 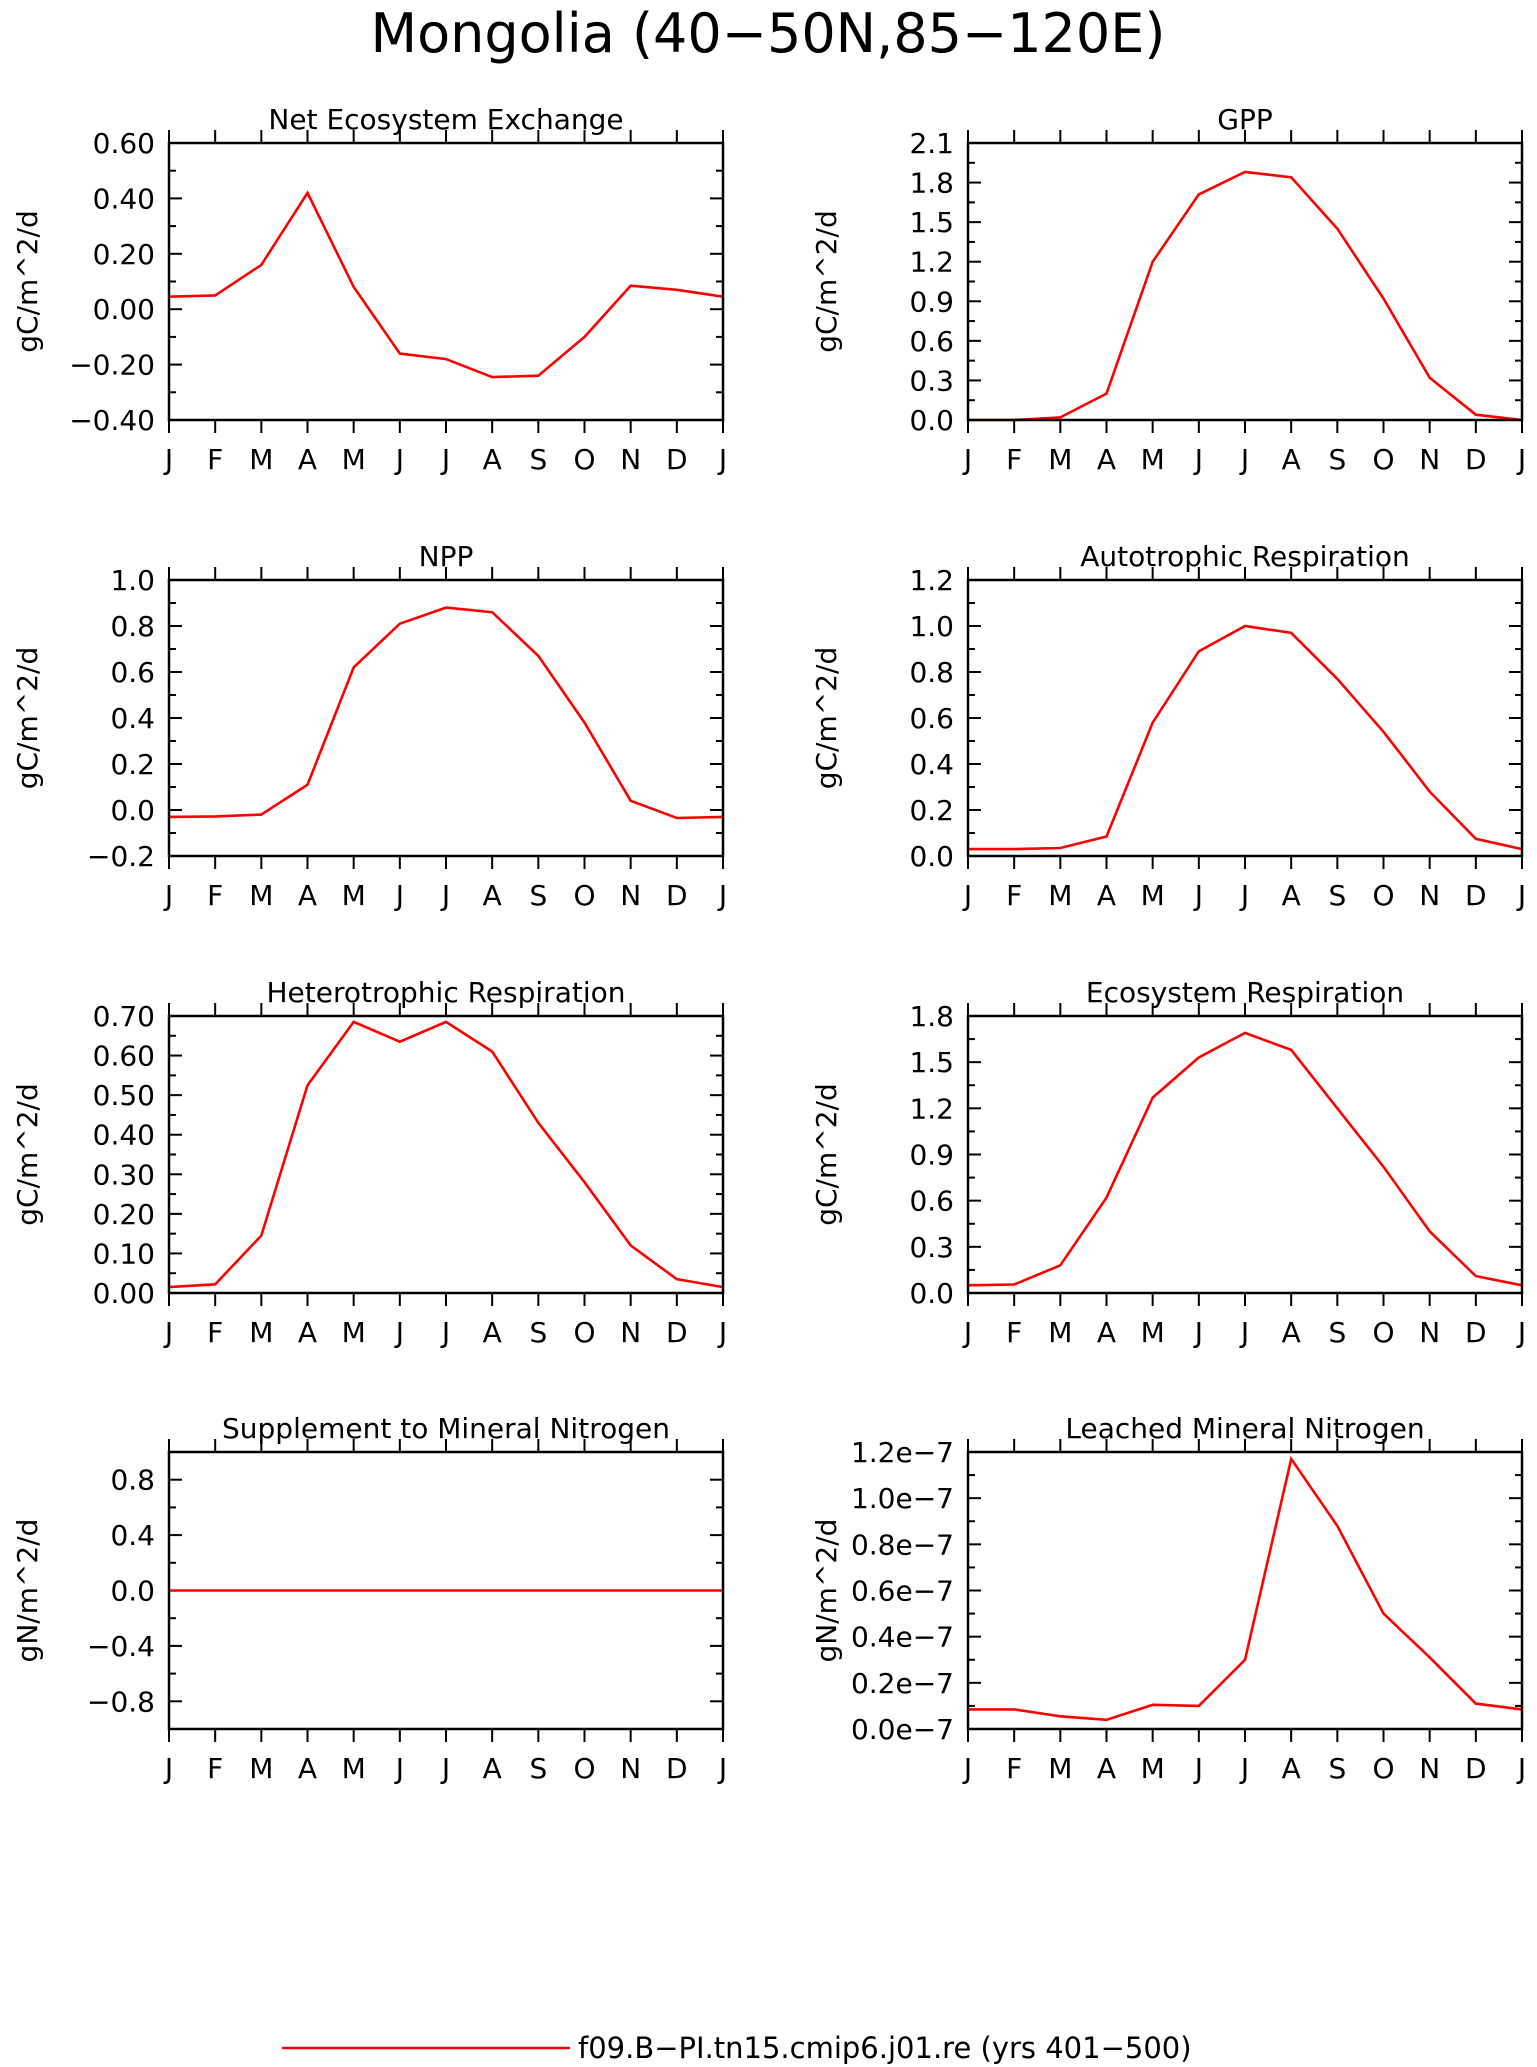 I want to click on y-tick-label: 0.6, so click(x=132, y=672).